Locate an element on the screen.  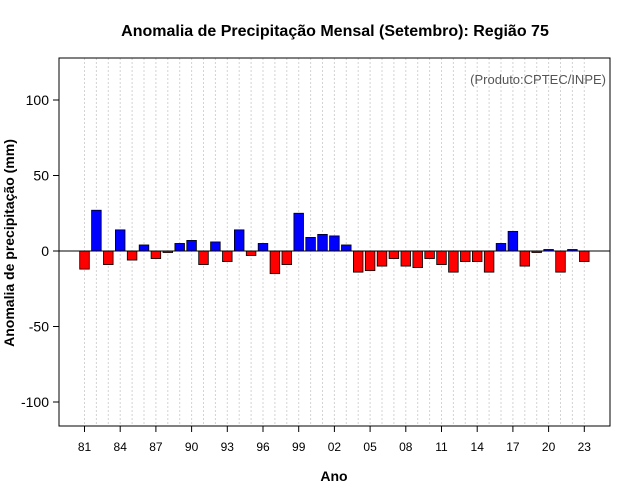
x-tick-label: 08 is located at coordinates (406, 447).